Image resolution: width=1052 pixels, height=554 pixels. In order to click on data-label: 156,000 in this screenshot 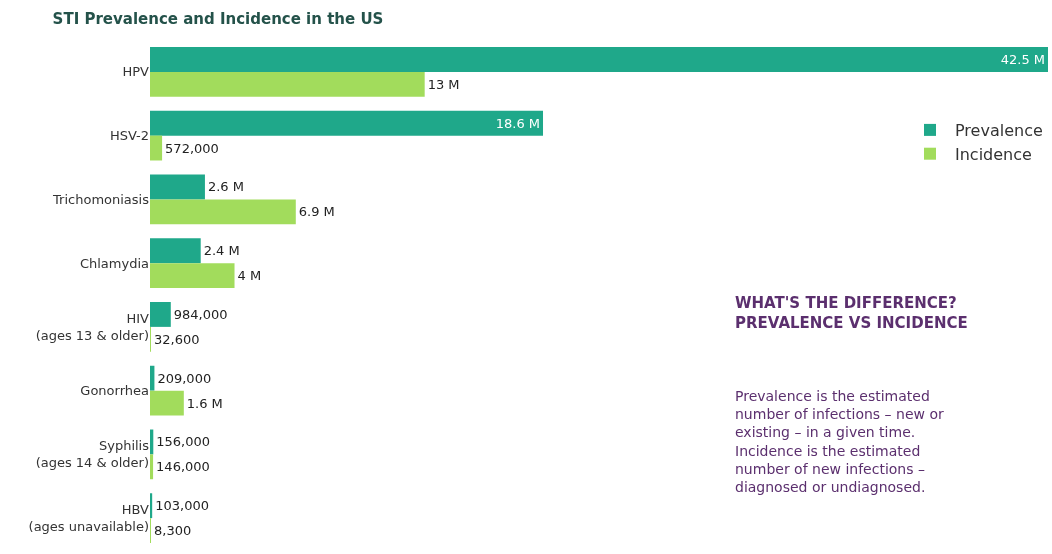, I will do `click(183, 442)`.